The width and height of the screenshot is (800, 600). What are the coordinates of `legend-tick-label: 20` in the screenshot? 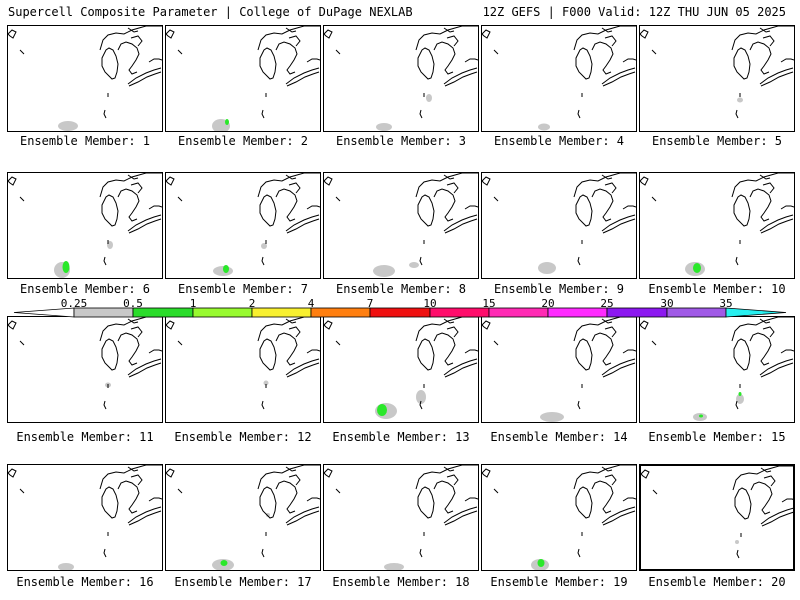 It's located at (548, 303).